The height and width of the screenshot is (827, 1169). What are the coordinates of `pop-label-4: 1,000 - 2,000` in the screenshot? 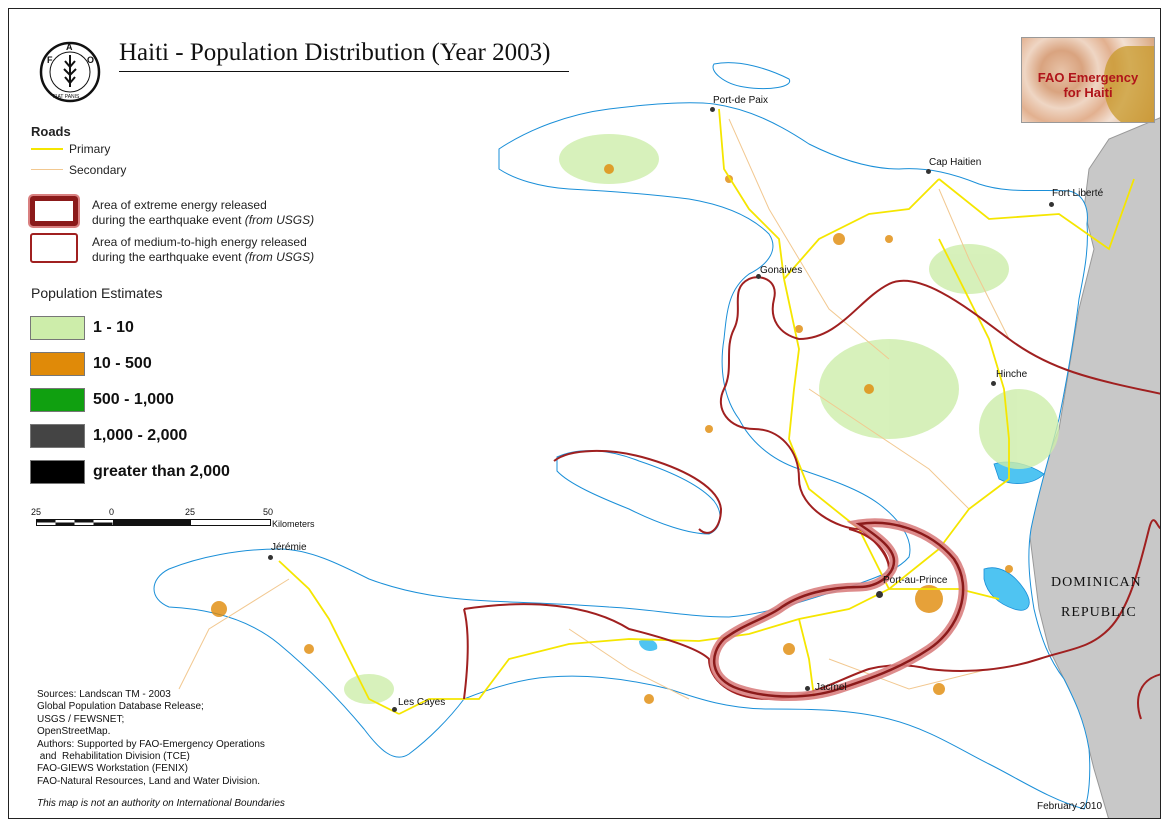 It's located at (140, 435).